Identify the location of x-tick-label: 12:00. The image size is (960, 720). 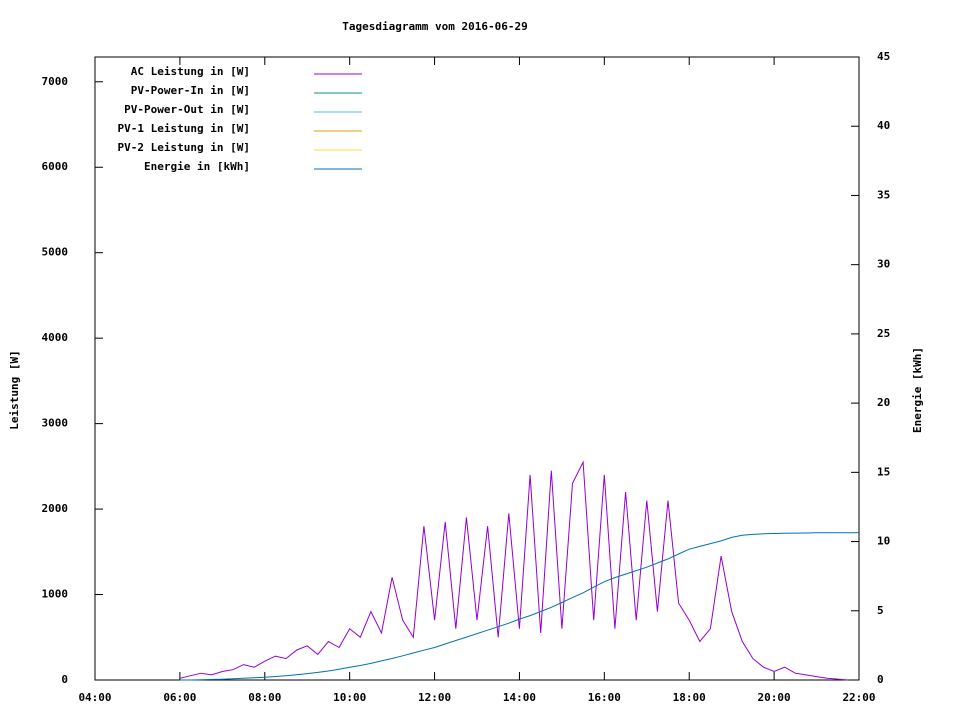
(434, 697).